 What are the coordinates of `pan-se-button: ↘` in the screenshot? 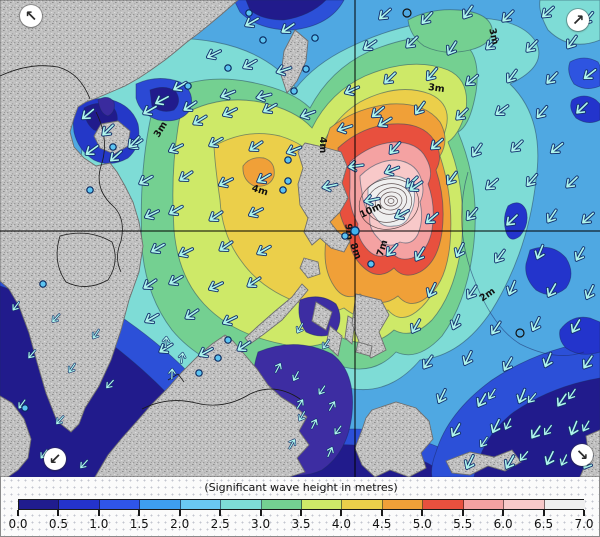 It's located at (582, 455).